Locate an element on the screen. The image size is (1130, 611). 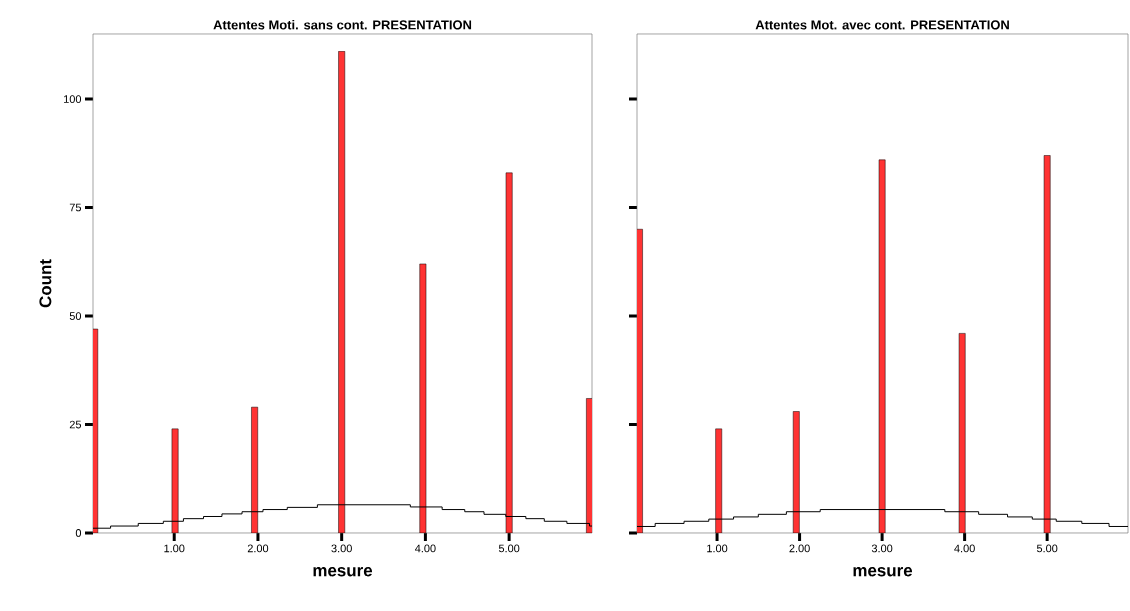
y-tick-label: 100 is located at coordinates (73, 99).